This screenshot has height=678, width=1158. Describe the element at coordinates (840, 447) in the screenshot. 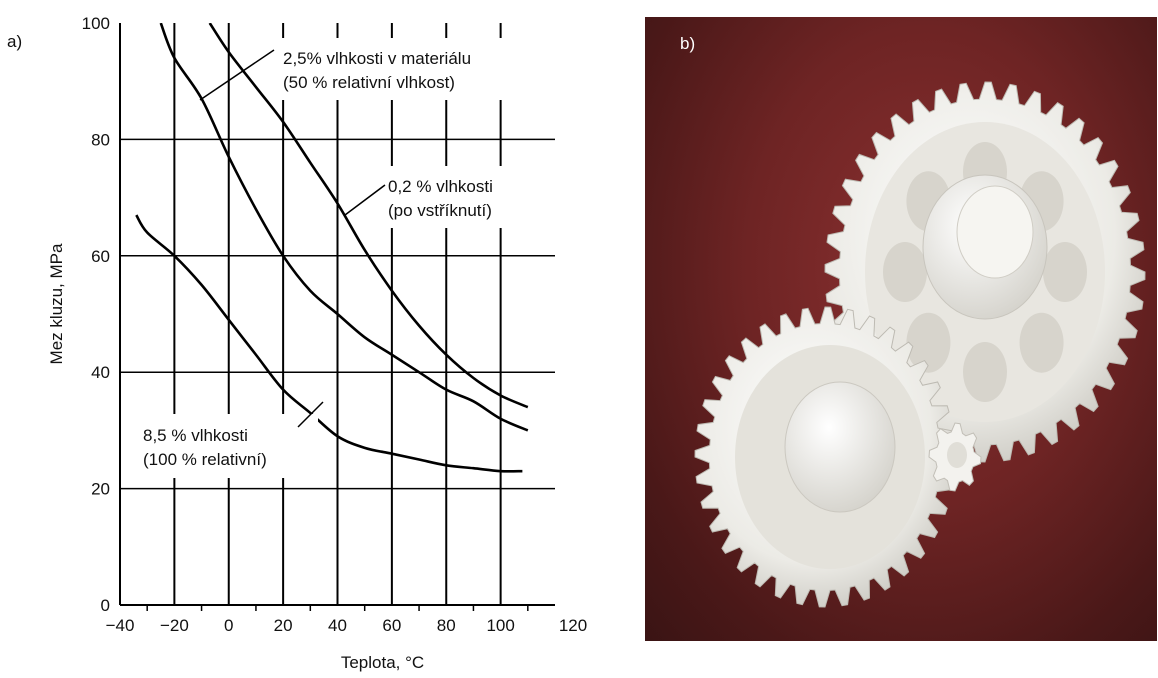

I see `small-gear-hub` at that location.